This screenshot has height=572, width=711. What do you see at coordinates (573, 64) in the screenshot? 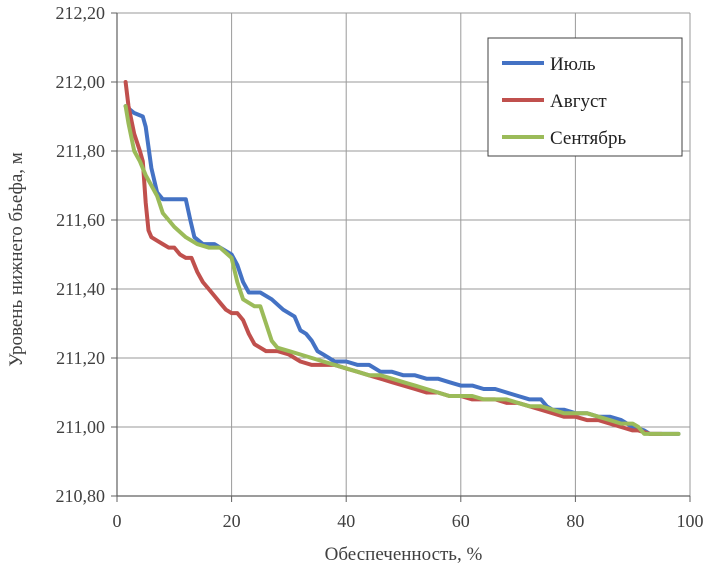
I see `legend-label-1: Июль` at bounding box center [573, 64].